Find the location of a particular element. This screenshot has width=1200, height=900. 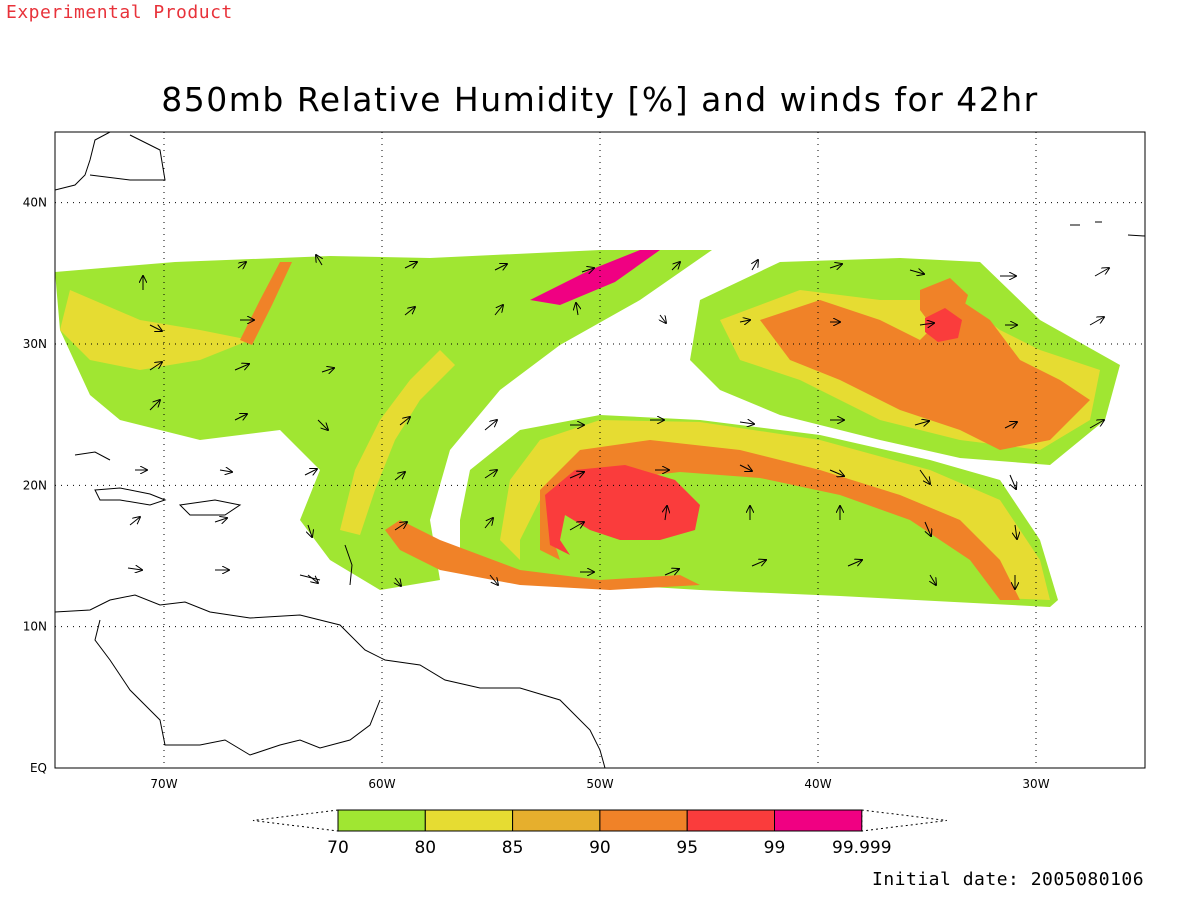

experimental-product-label: Experimental Product is located at coordinates (119, 12).